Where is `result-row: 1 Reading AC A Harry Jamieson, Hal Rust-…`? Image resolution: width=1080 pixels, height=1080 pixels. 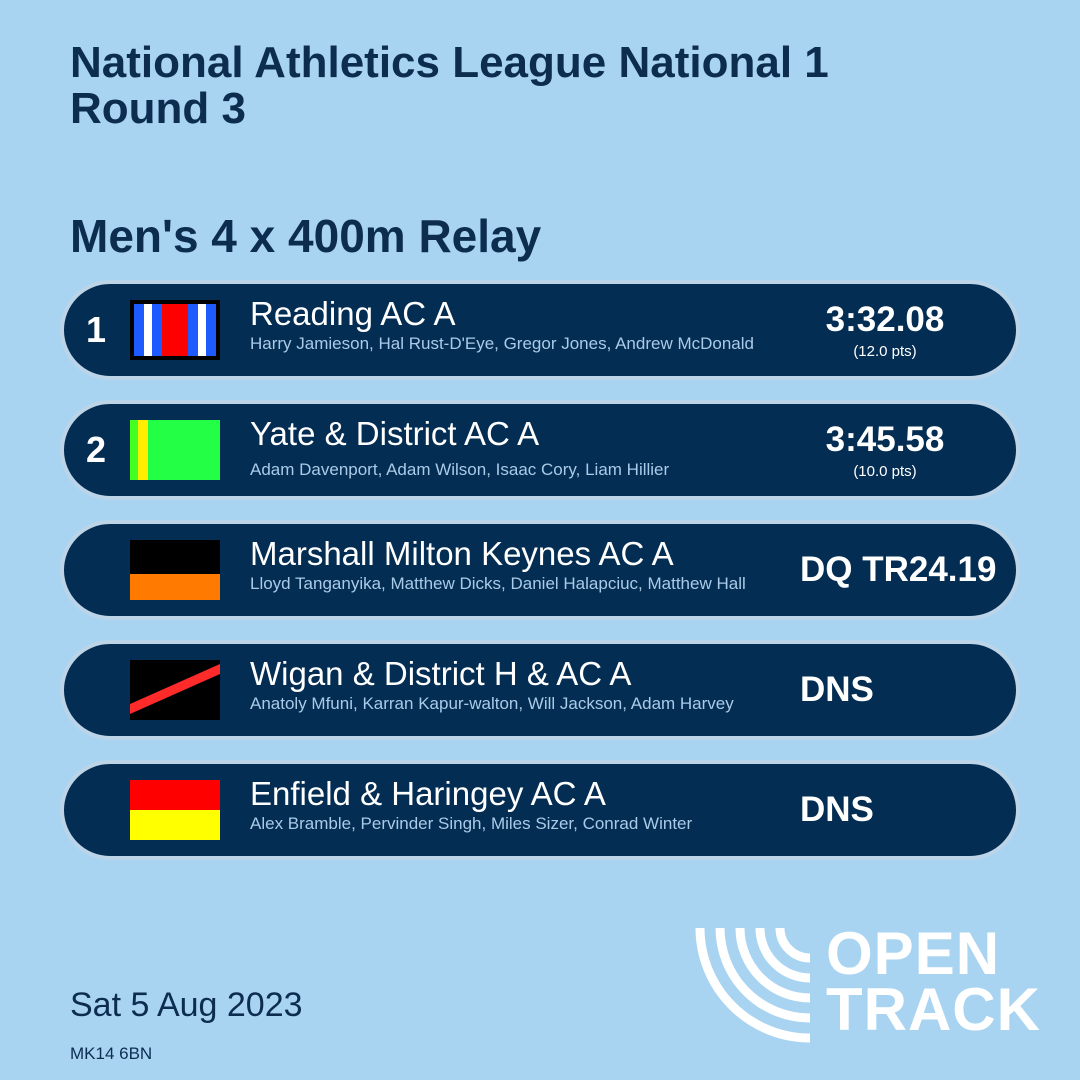
result-row: 1 Reading AC A Harry Jamieson, Hal Rust-… is located at coordinates (540, 330).